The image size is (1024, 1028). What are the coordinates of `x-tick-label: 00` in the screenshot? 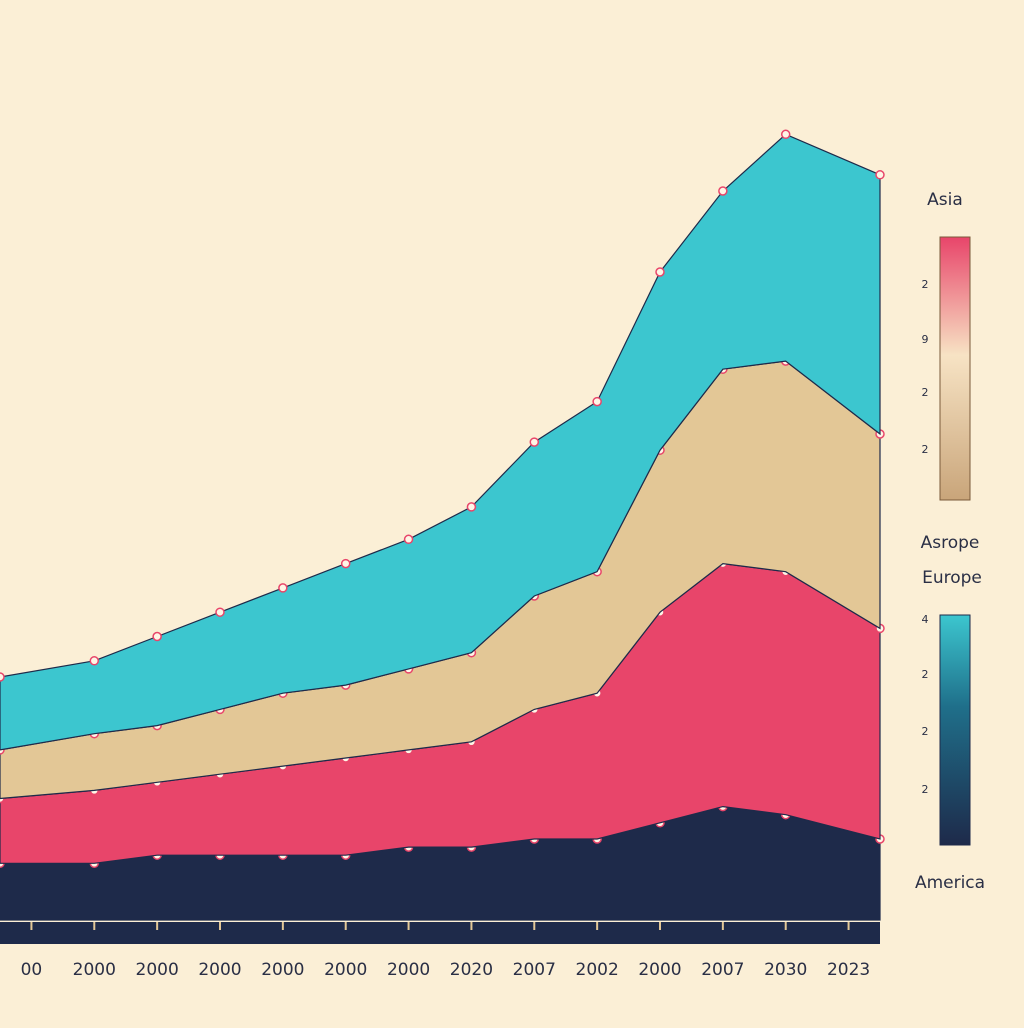 It's located at (32, 970).